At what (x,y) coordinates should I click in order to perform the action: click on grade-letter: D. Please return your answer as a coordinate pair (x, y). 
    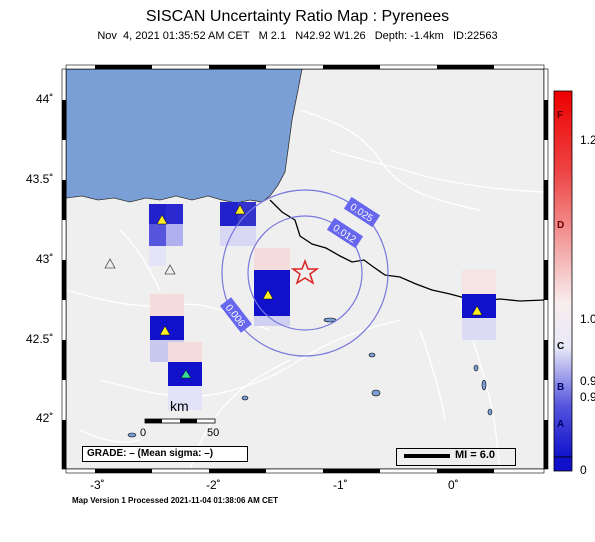
    Looking at the image, I should click on (561, 225).